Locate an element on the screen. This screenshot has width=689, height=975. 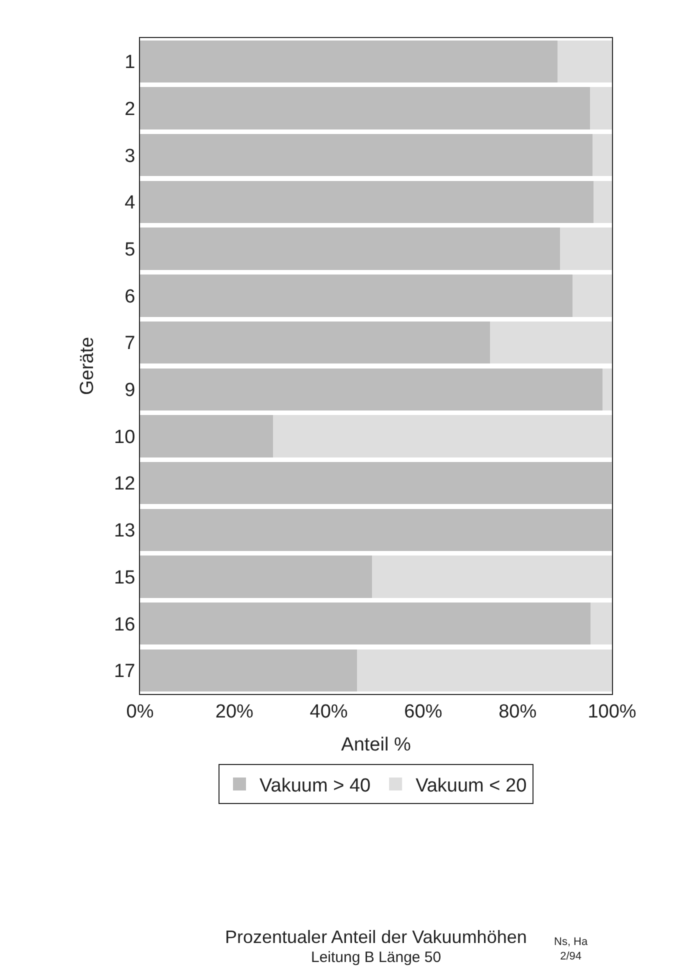
x-tick-label: 80% is located at coordinates (517, 712).